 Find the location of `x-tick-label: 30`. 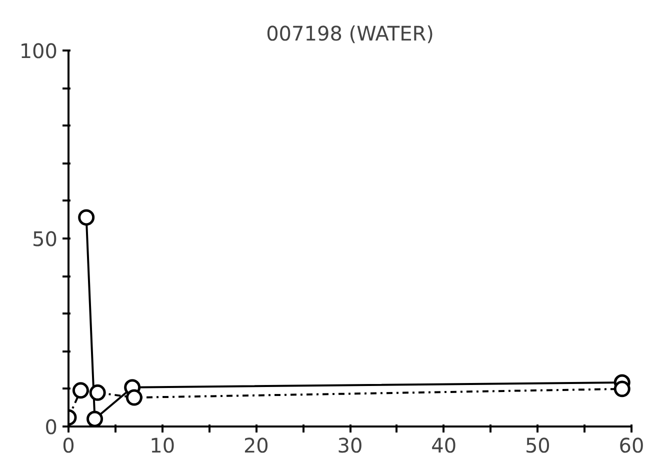

x-tick-label: 30 is located at coordinates (350, 446).